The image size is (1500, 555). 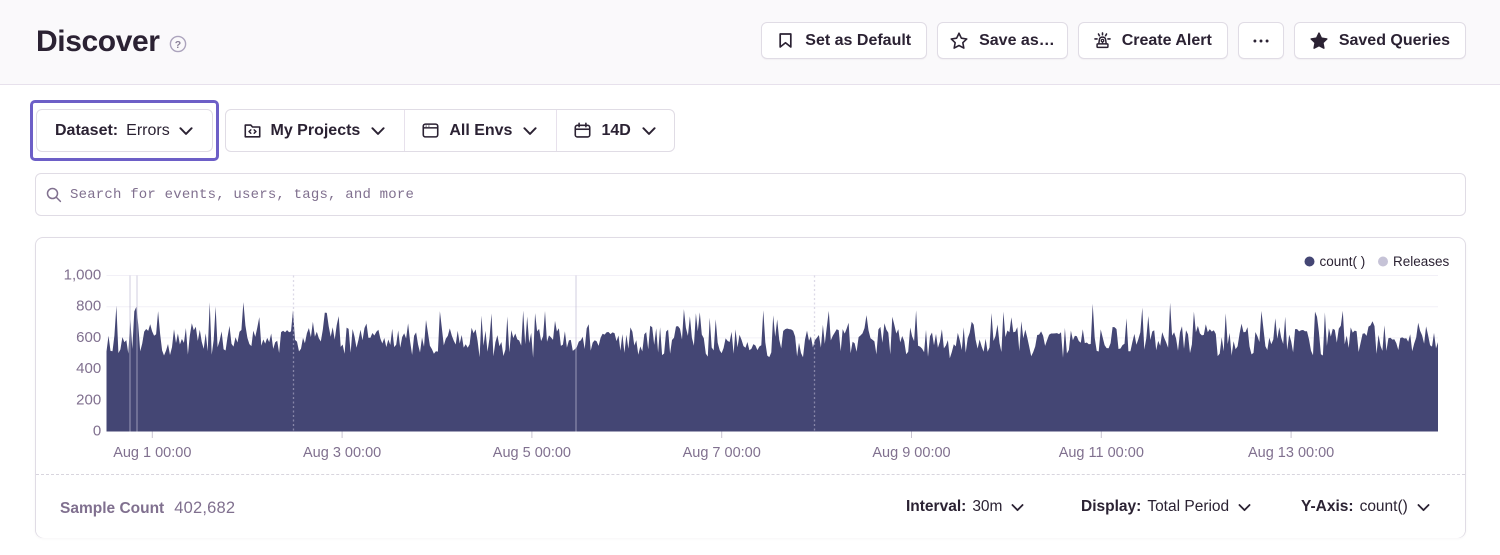 I want to click on svg-text: 800, so click(x=88, y=306).